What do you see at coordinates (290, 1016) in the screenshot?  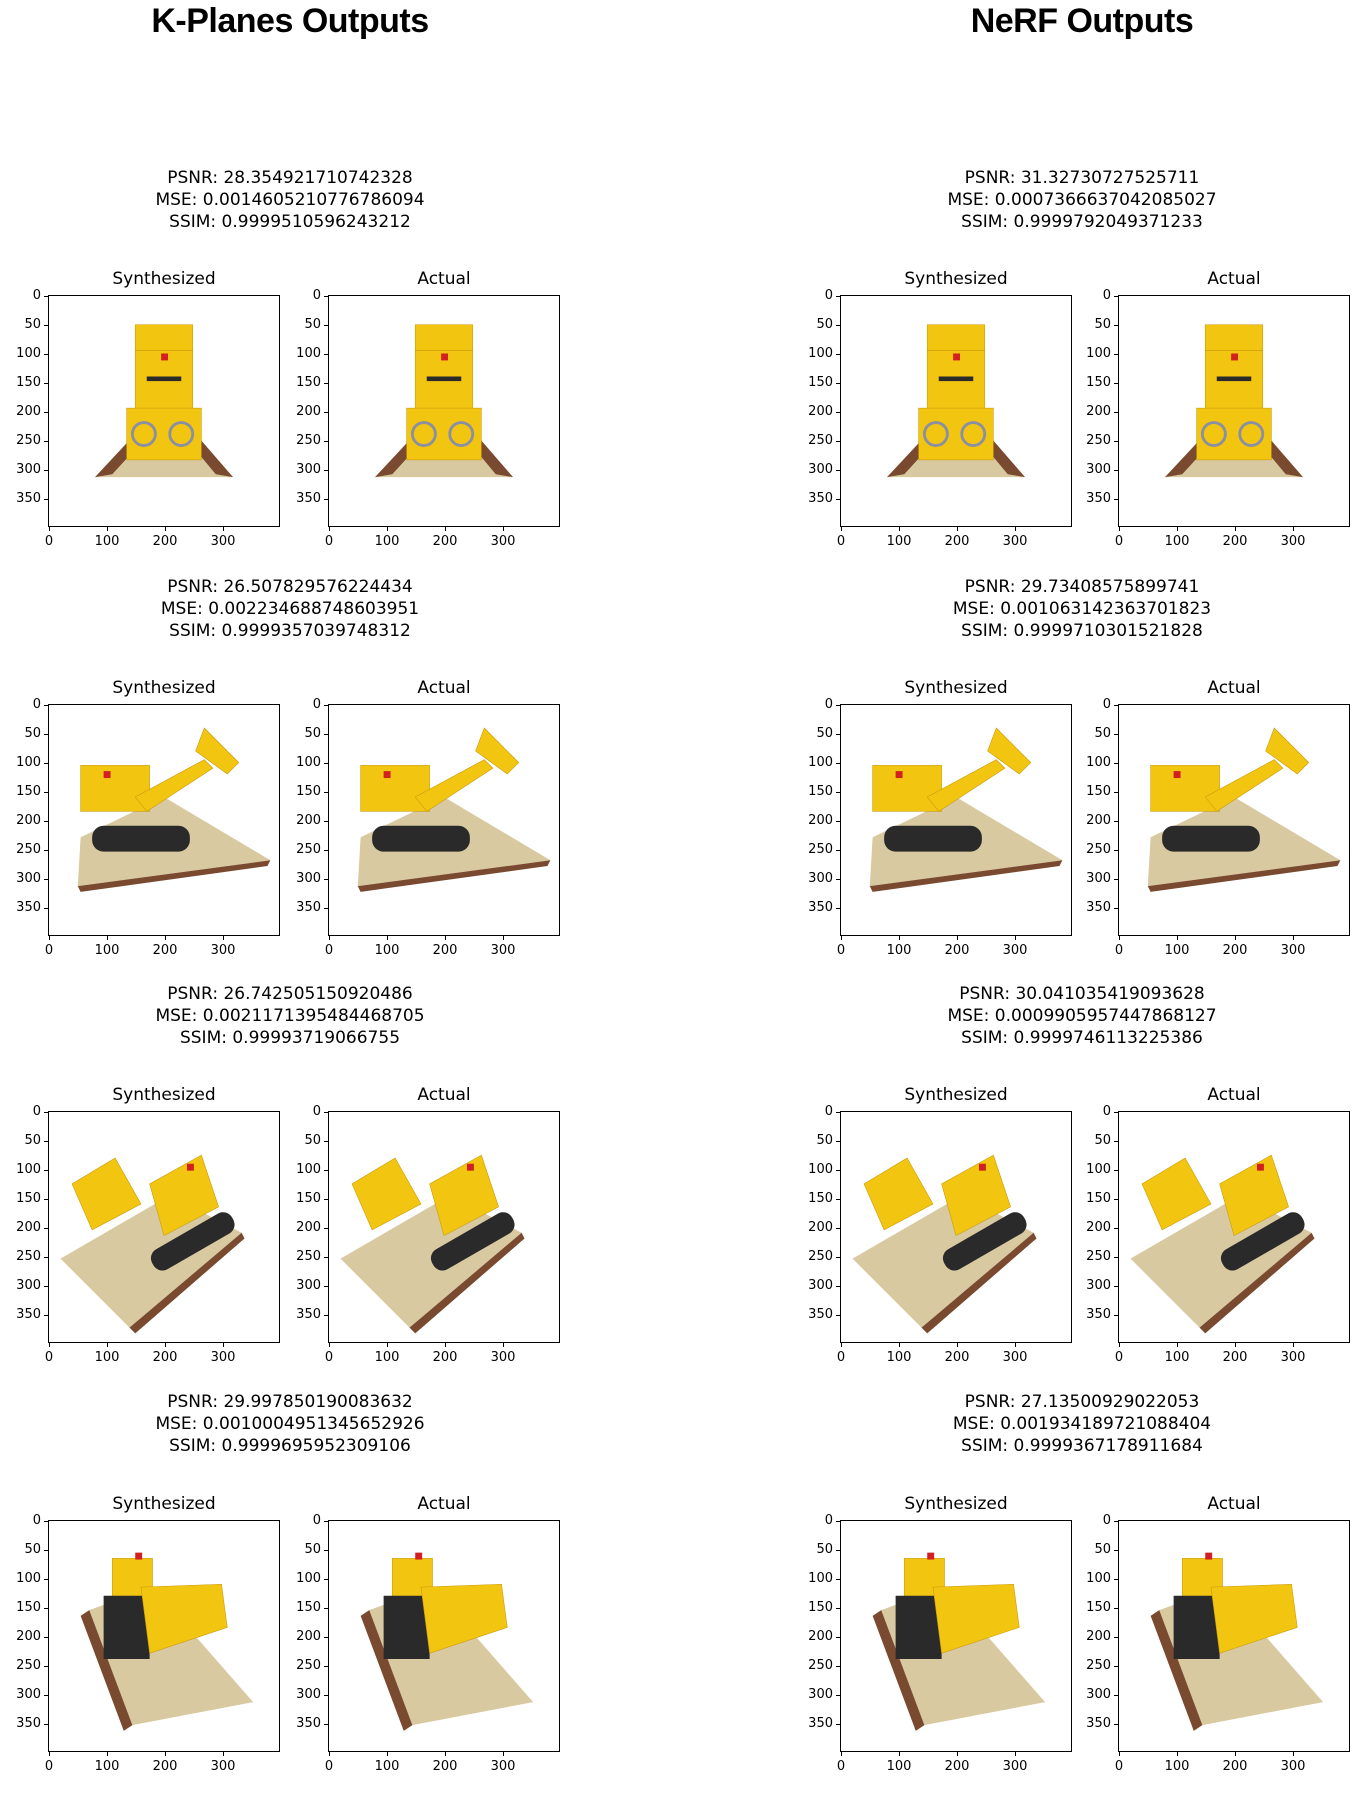 I see `mse-value: MSE: 0.0021171395484468705` at bounding box center [290, 1016].